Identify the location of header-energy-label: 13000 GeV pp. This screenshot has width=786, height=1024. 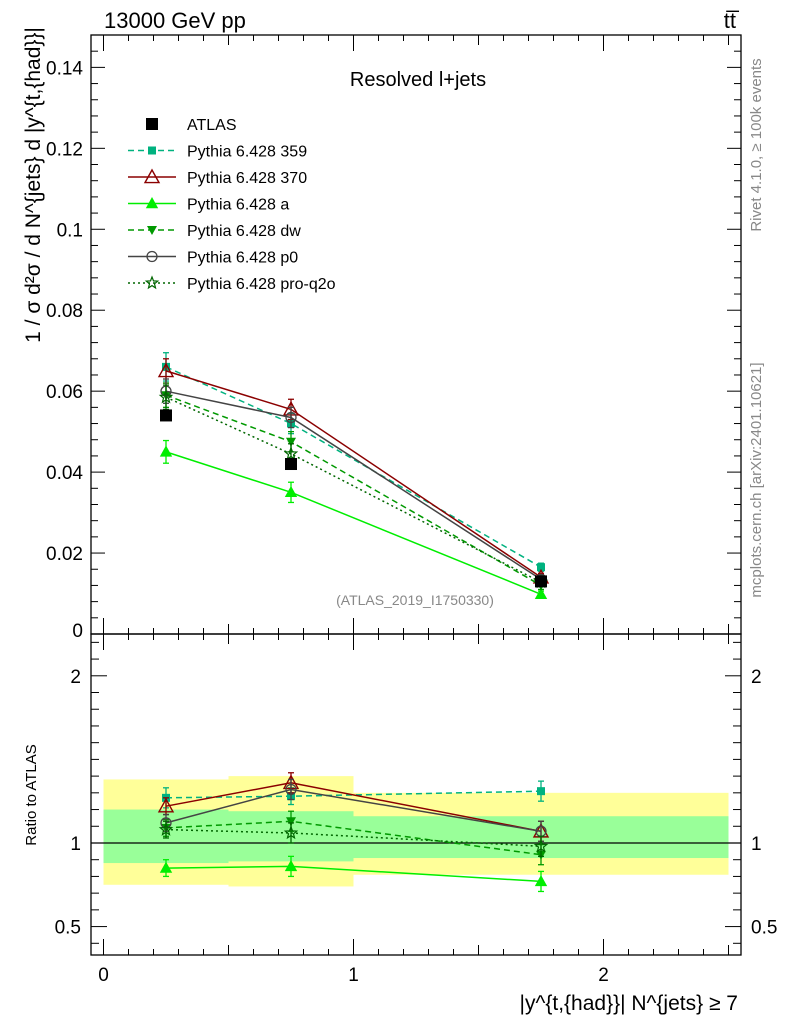
(175, 20).